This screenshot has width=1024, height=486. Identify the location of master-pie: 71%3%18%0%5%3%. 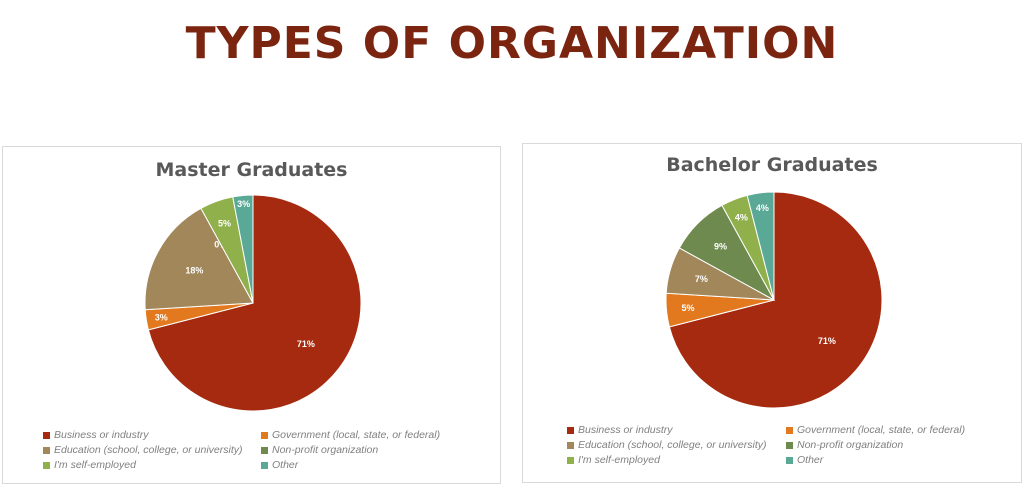
(253, 303).